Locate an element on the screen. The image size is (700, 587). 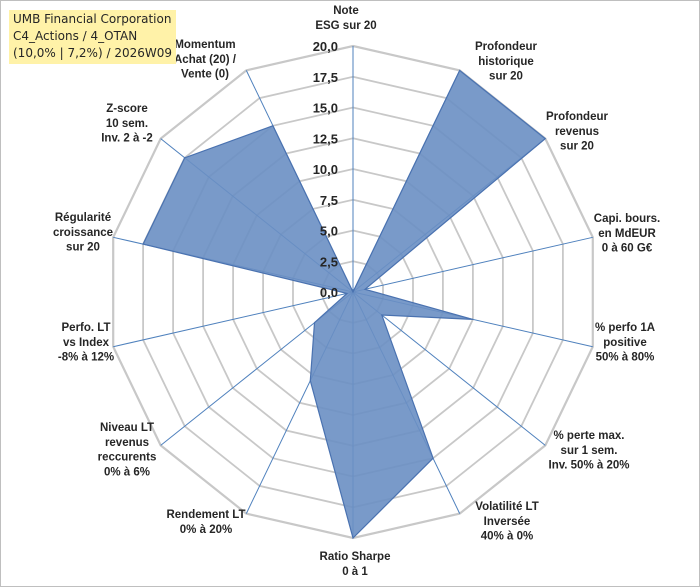
axis-label-line: reccurents is located at coordinates (127, 458).